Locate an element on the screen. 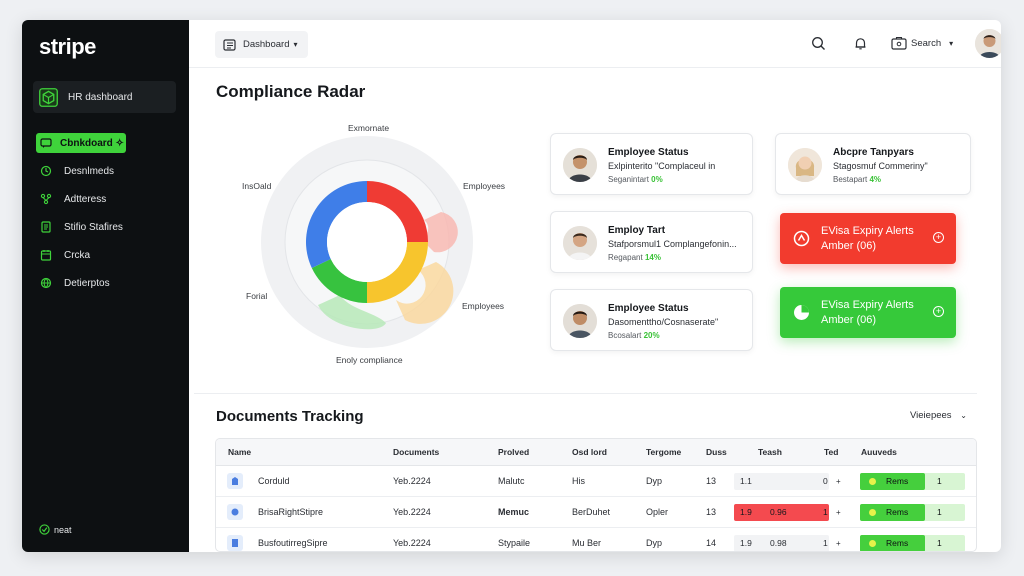  calendar-icon is located at coordinates (46, 255).